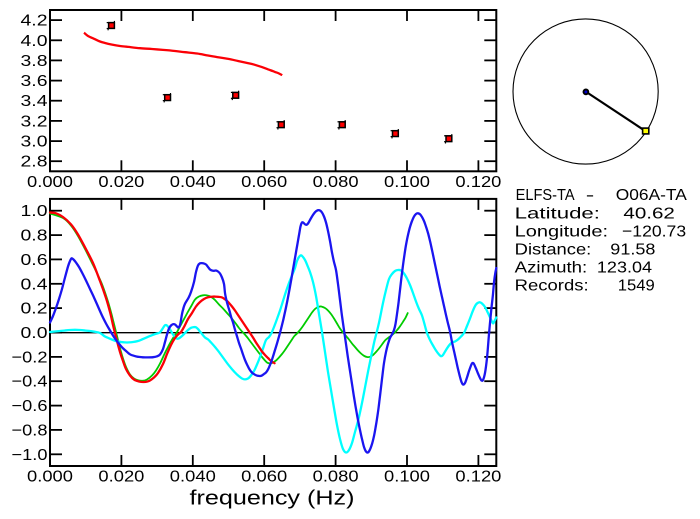  I want to click on svg-text: −1.0, so click(30, 455).